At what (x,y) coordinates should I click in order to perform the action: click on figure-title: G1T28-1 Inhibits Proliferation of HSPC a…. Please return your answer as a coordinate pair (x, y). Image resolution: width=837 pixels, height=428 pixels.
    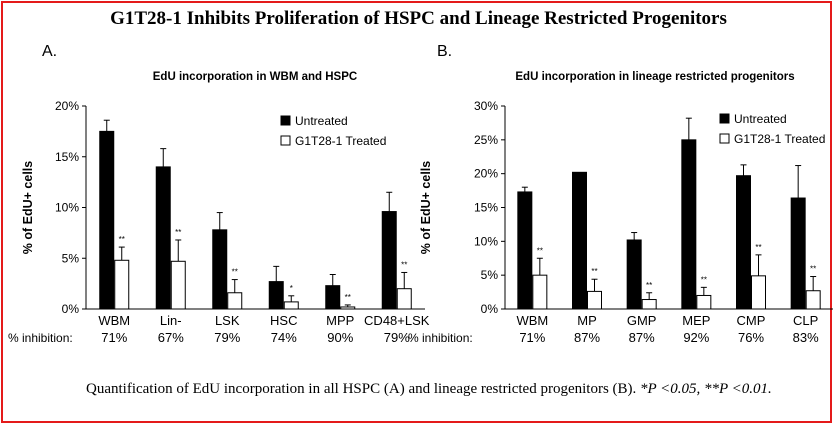
    Looking at the image, I should click on (418, 18).